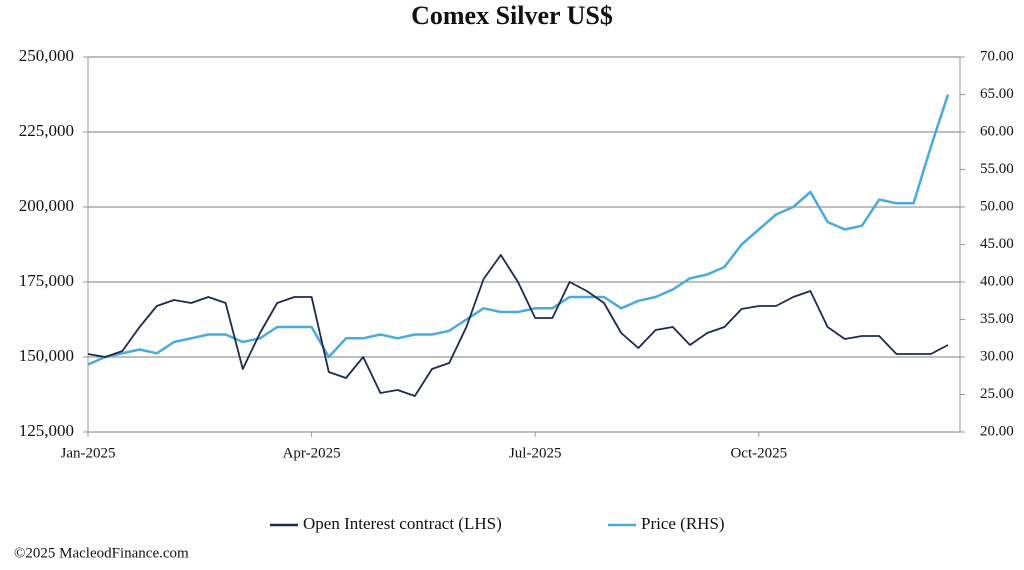 The height and width of the screenshot is (570, 1024). I want to click on footer: ©2025 MacleodFinance.com, so click(101, 553).